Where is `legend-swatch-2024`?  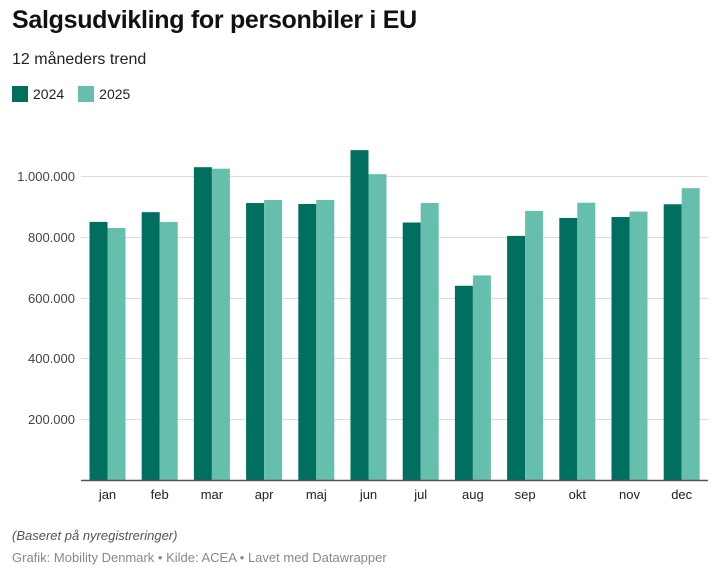 legend-swatch-2024 is located at coordinates (20, 94).